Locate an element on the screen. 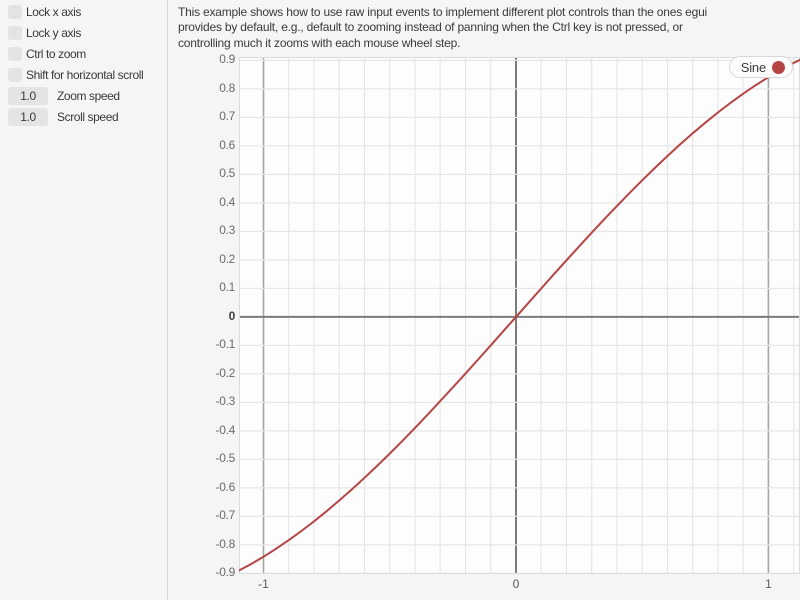 The width and height of the screenshot is (800, 600). y-tick-label: -0.4 is located at coordinates (225, 429).